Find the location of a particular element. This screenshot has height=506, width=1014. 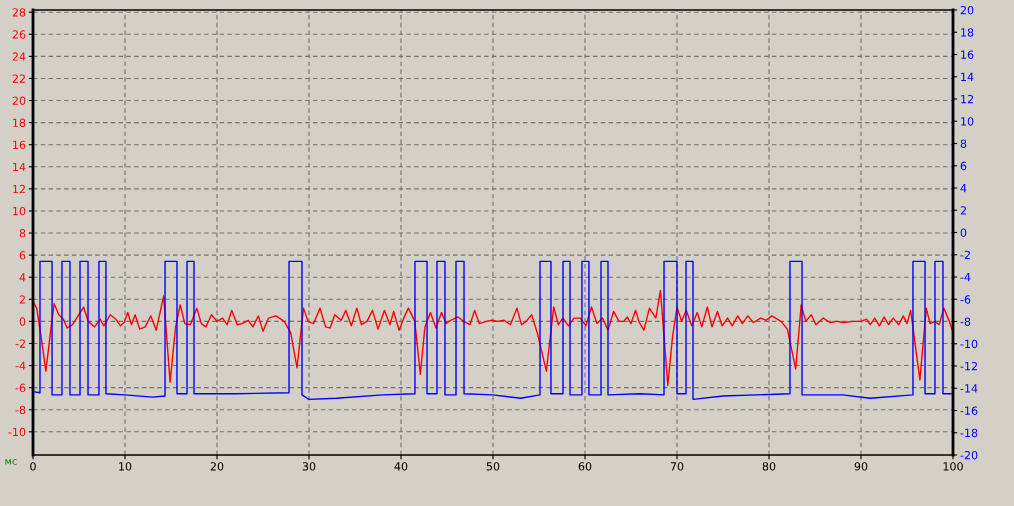

y2-tick-label: -20 is located at coordinates (969, 455).